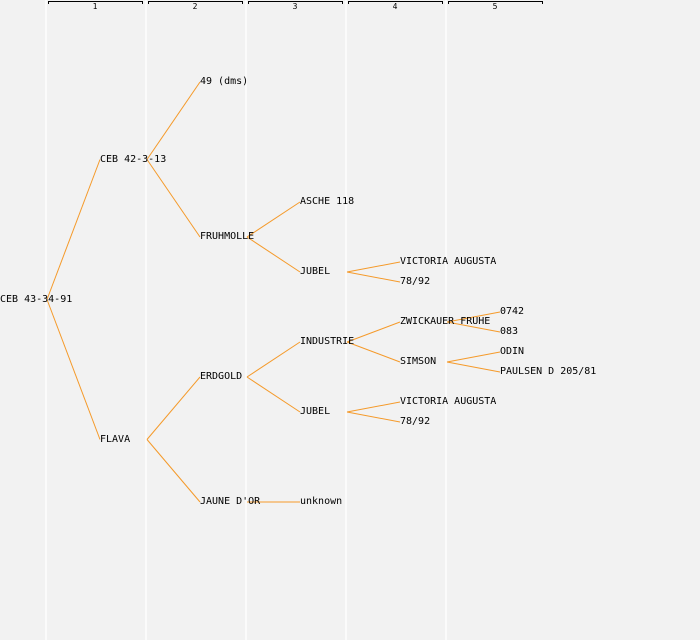  Describe the element at coordinates (36, 299) in the screenshot. I see `pedigree-root-node: CEB 43-34-91` at that location.